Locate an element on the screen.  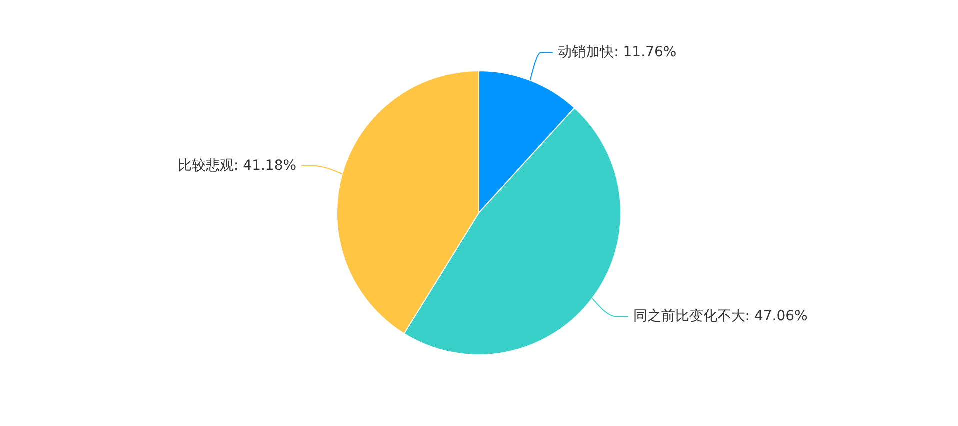
slice-label: 同之前比变化不大: 47.06% is located at coordinates (720, 316).